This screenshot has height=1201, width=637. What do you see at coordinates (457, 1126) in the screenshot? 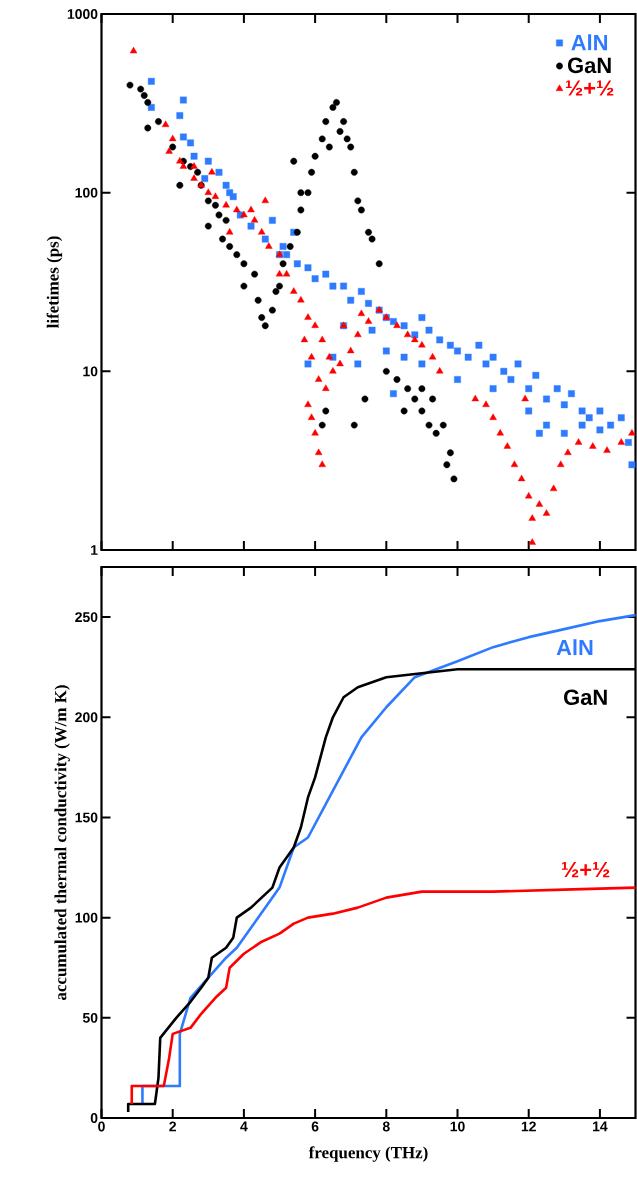
I see `x-tick-label: 10` at bounding box center [457, 1126].